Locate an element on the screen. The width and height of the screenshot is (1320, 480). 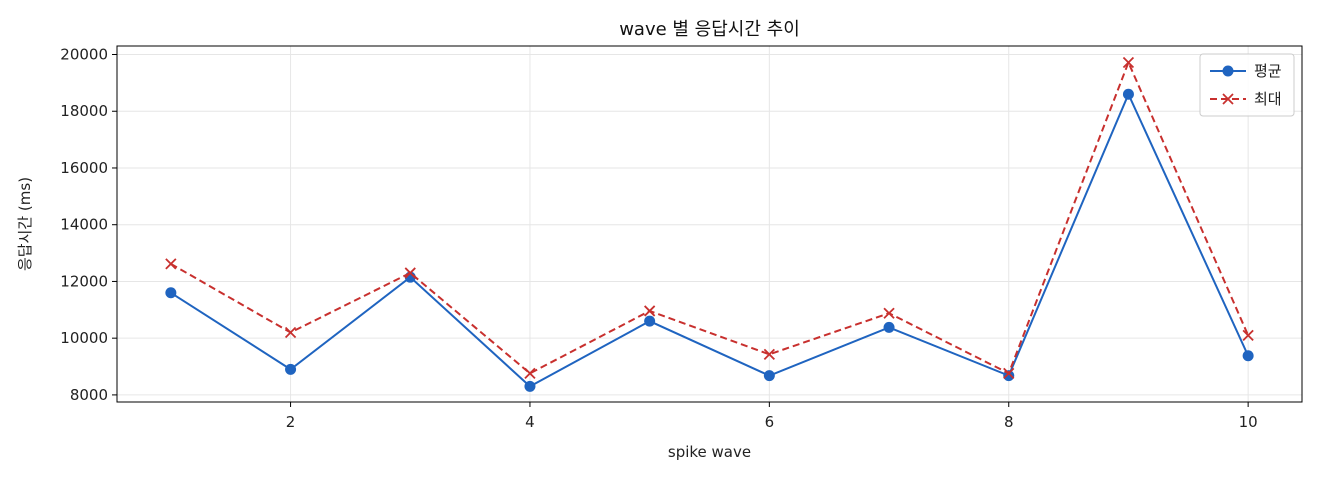
x-tick-label: 6 is located at coordinates (770, 422).